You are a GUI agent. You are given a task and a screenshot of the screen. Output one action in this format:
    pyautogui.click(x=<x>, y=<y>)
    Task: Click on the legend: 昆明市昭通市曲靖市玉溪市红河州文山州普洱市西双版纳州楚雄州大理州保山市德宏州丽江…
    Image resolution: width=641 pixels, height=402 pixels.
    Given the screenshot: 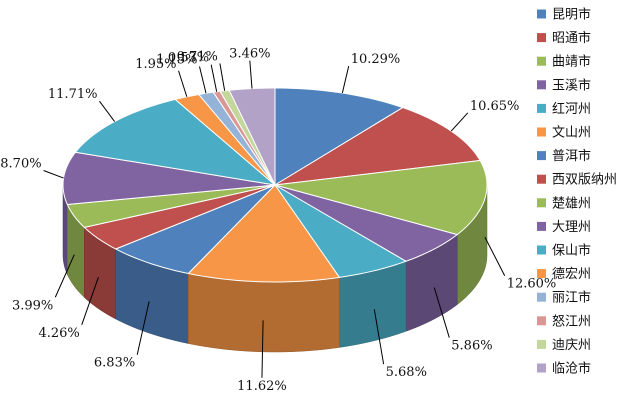 What is the action you would take?
    pyautogui.click(x=577, y=192)
    